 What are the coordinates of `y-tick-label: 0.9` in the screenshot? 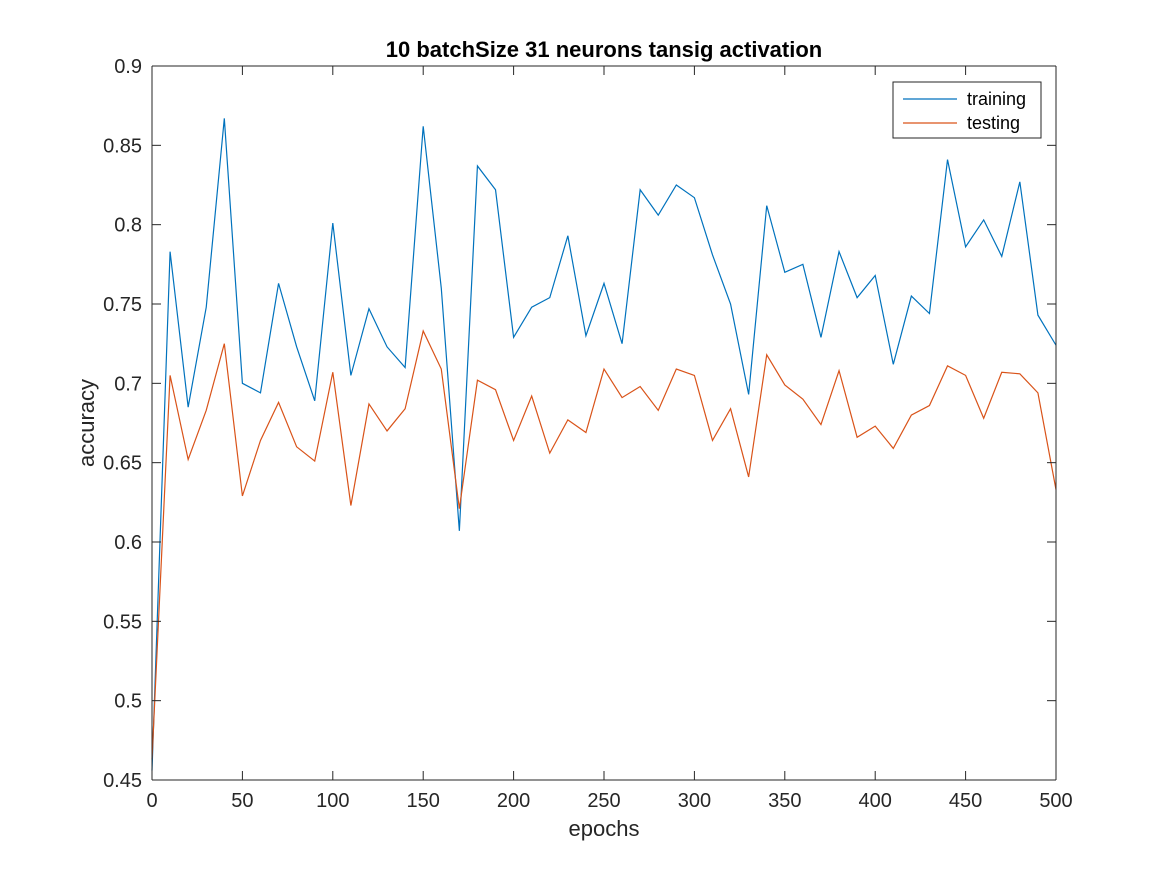 It's located at (128, 67).